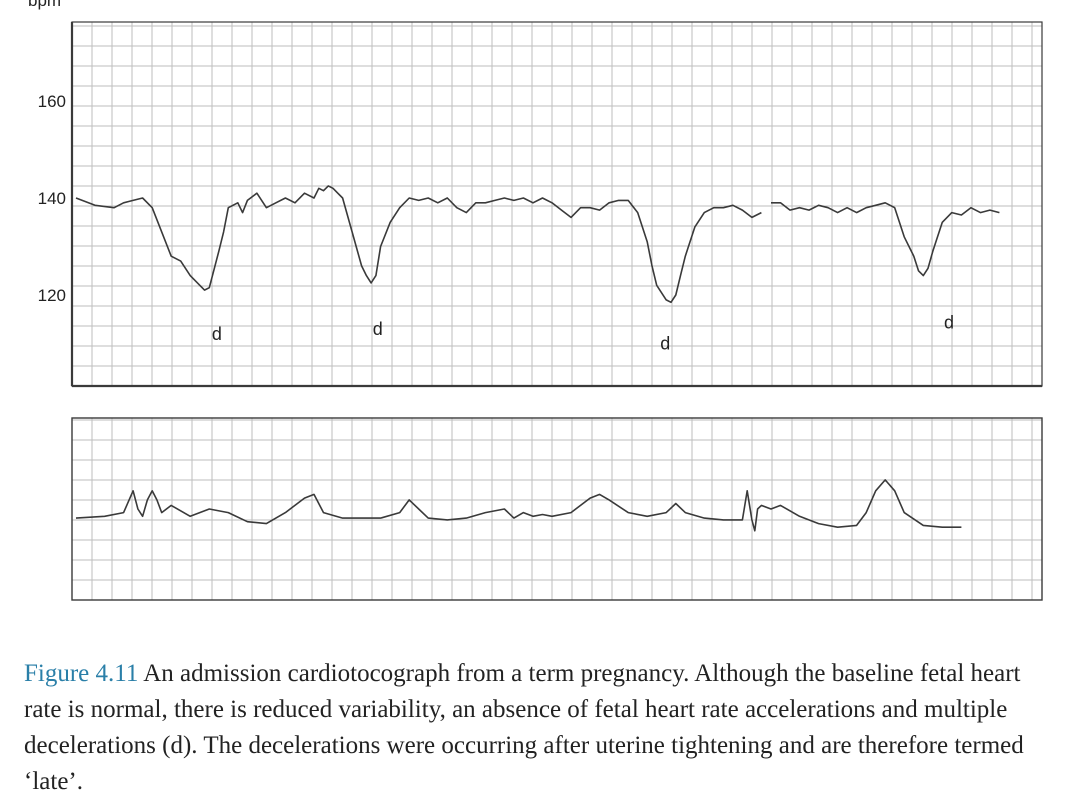  Describe the element at coordinates (81, 673) in the screenshot. I see `figure-label: Figure 4.11` at that location.